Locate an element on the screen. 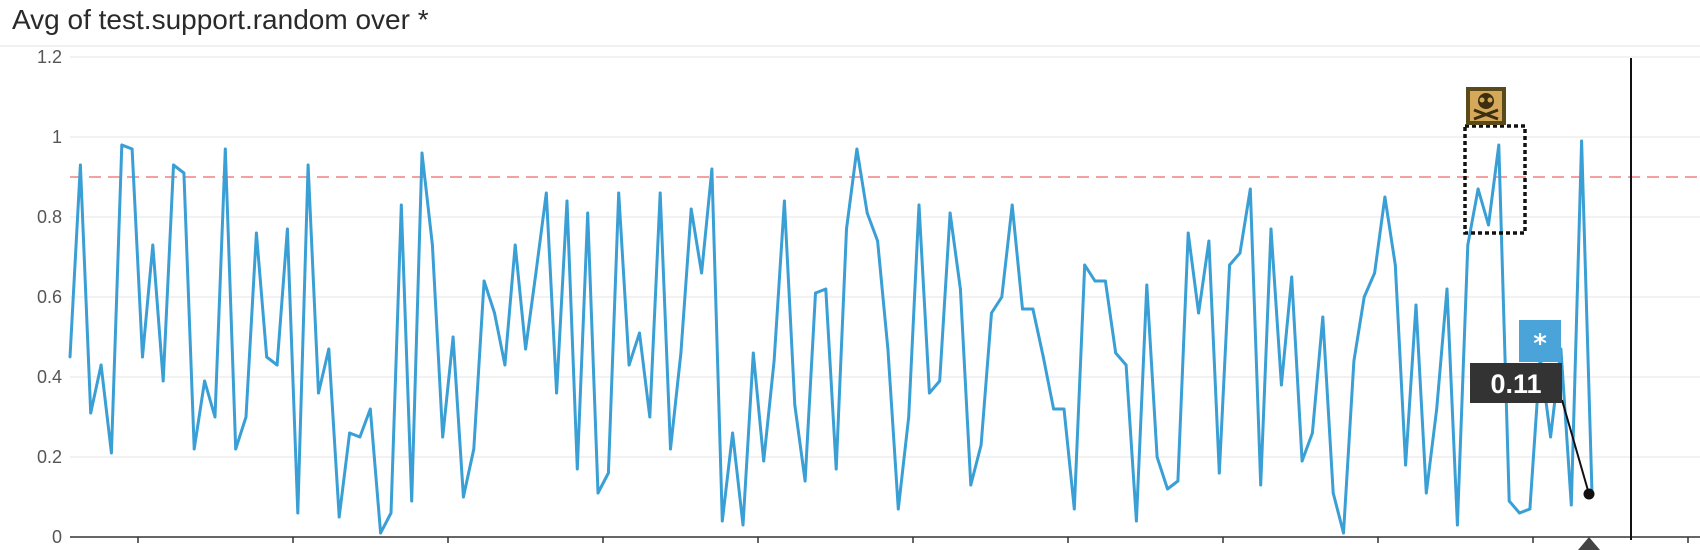 The width and height of the screenshot is (1700, 550). y-axis: 0 0.2 0.4 0.6 0.8 1 1.2 is located at coordinates (49, 297).